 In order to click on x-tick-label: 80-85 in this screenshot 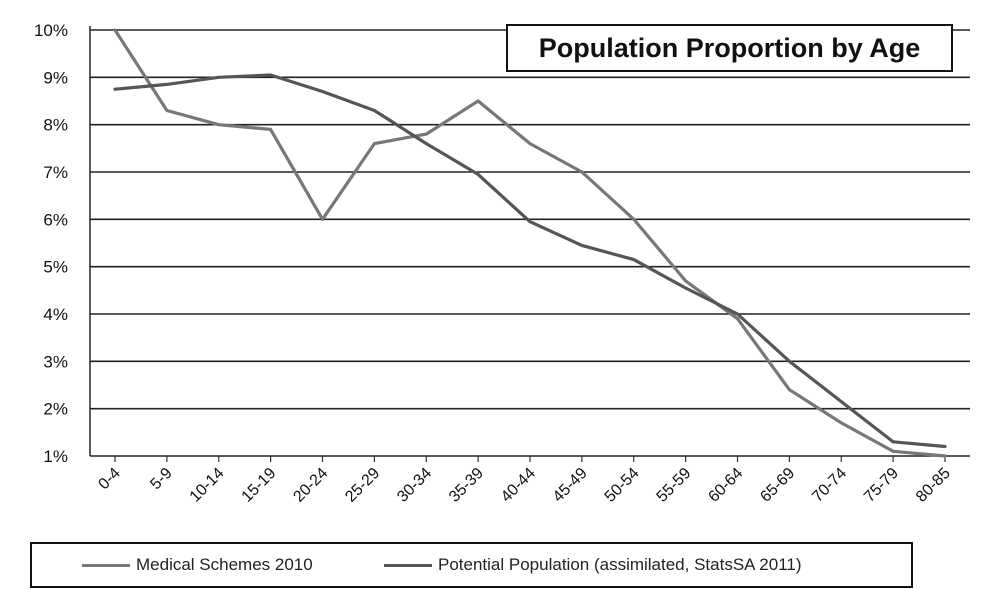, I will do `click(933, 485)`.